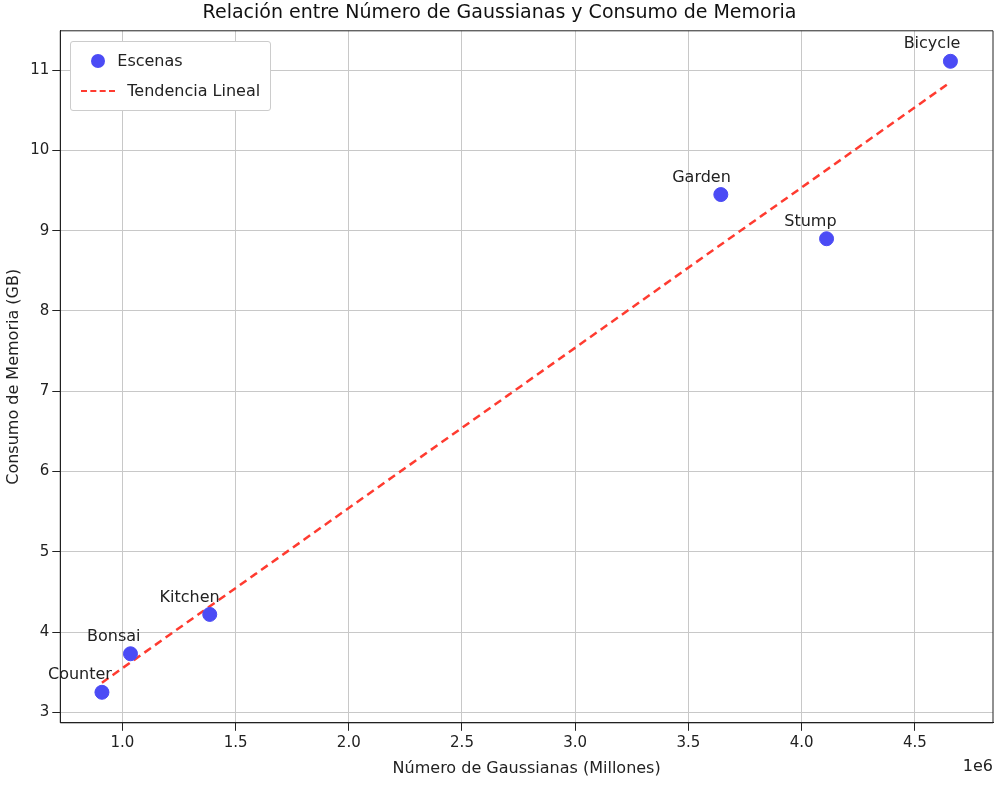 The height and width of the screenshot is (790, 1001). I want to click on annotation: Garden, so click(701, 176).